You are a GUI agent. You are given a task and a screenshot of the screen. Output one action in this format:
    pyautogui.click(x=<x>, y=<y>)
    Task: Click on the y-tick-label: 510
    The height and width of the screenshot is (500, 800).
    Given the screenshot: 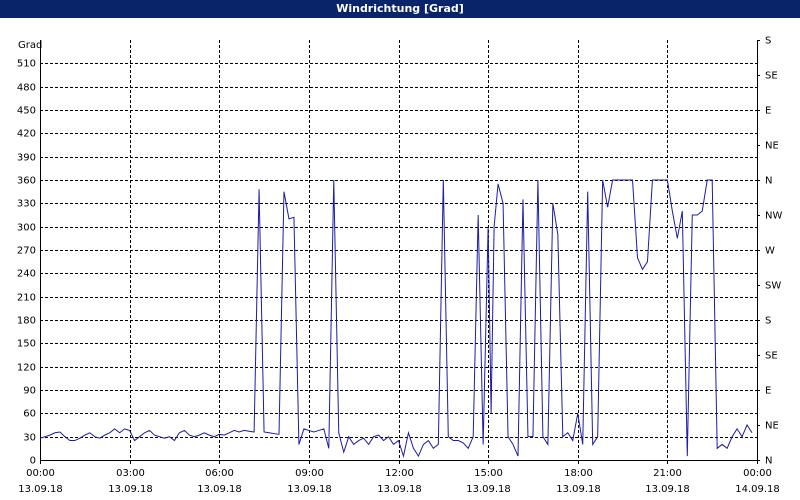 What is the action you would take?
    pyautogui.click(x=26, y=64)
    